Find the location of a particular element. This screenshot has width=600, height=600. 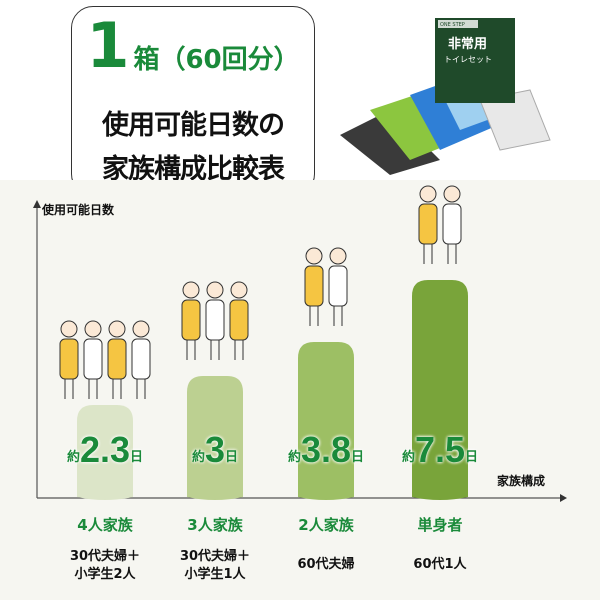

value-label: 約 2.3 日 is located at coordinates (105, 450).